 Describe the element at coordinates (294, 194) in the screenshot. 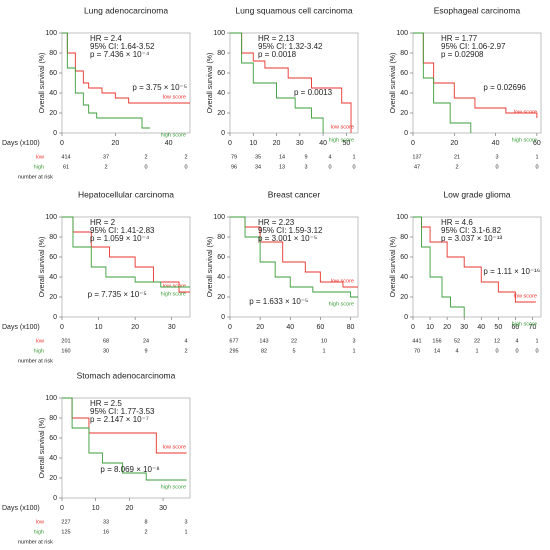

I see `panel-title: Breast cancer` at that location.